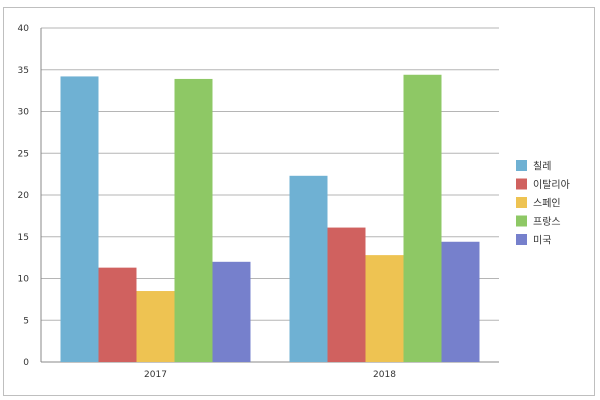 The image size is (600, 400). I want to click on bar-스페인-2018, so click(384, 308).